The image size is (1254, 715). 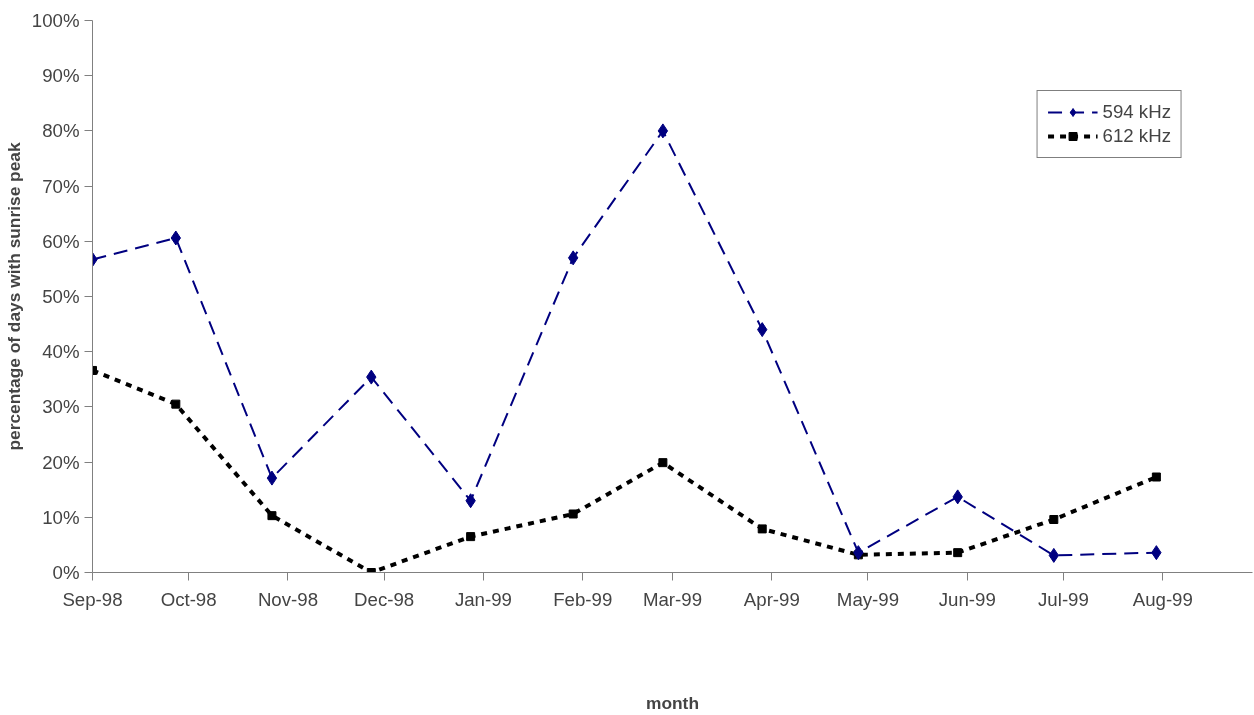 What do you see at coordinates (61, 462) in the screenshot?
I see `y-tick-label: 20%` at bounding box center [61, 462].